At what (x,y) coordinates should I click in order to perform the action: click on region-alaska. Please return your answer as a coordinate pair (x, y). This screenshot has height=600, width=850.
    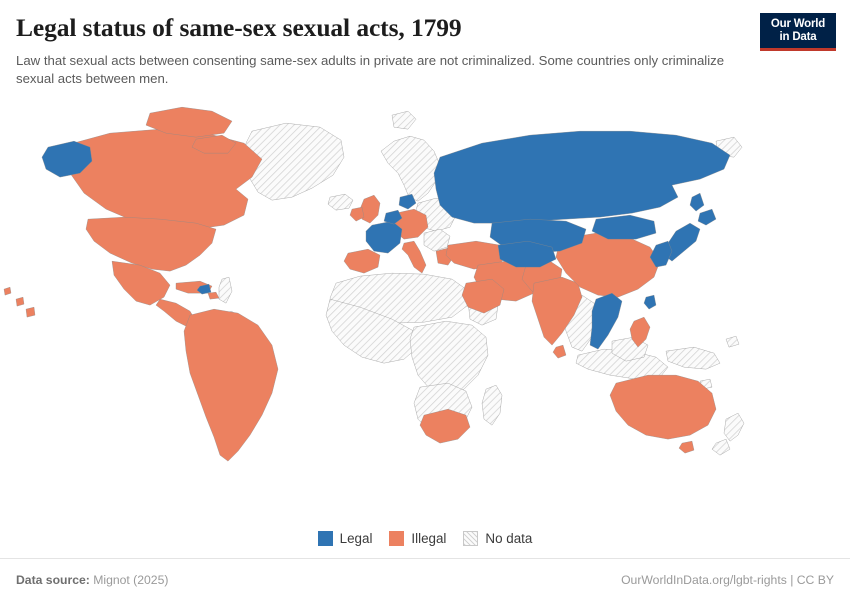
    Looking at the image, I should click on (67, 159).